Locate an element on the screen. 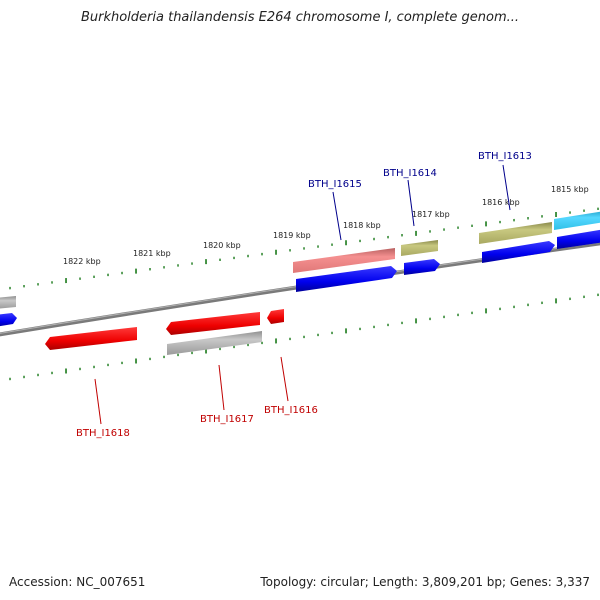 The height and width of the screenshot is (600, 600). accession-text: Accession: NC_007651 is located at coordinates (77, 582).